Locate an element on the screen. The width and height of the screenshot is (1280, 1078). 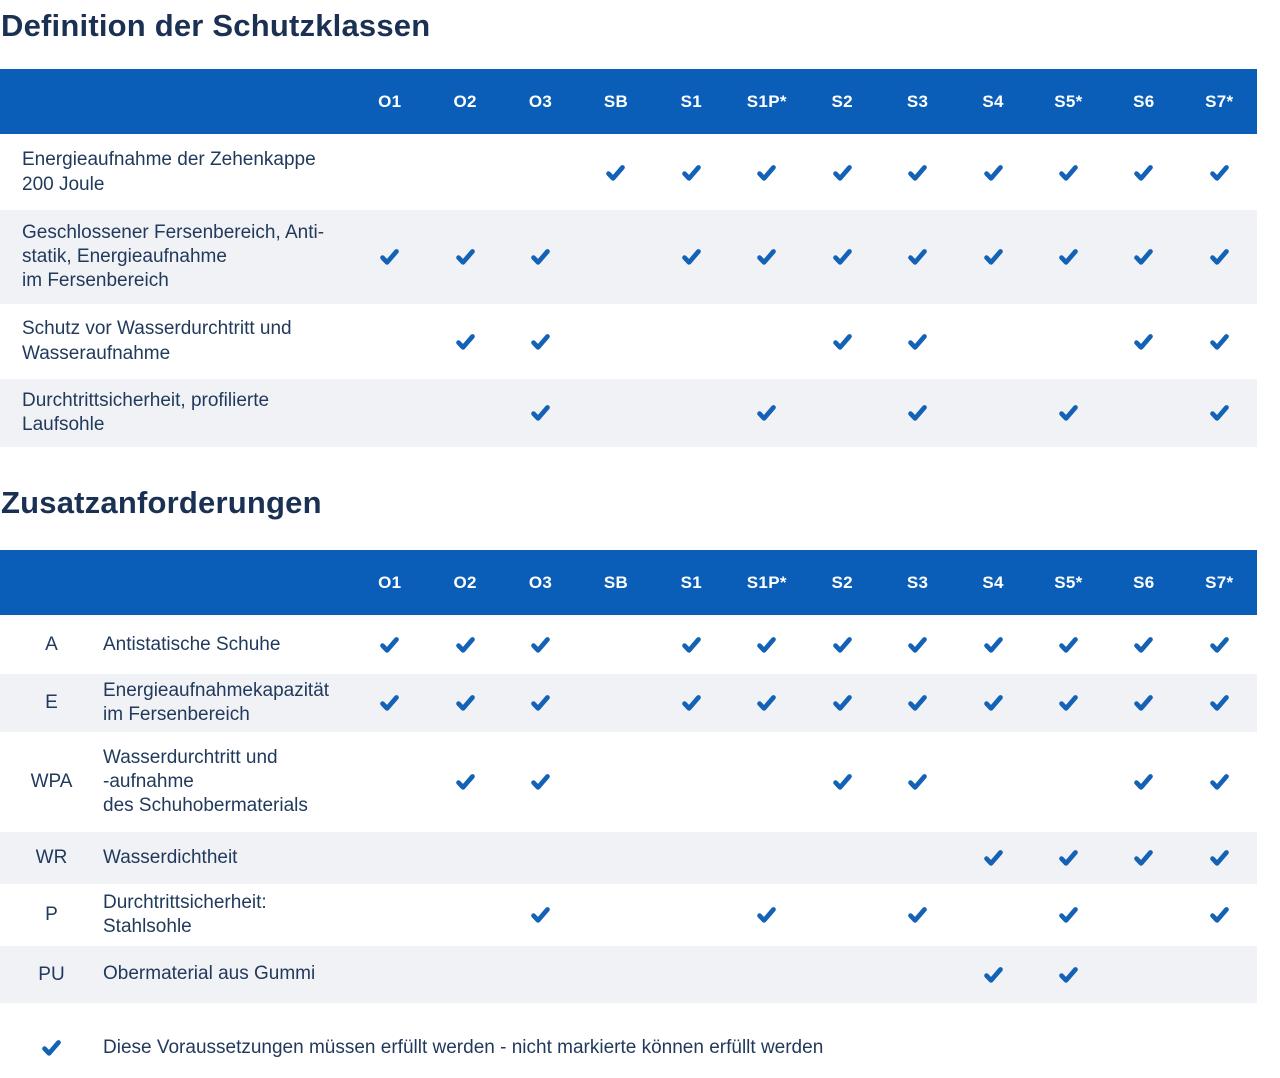
column-header-s4: S4 is located at coordinates (993, 582).